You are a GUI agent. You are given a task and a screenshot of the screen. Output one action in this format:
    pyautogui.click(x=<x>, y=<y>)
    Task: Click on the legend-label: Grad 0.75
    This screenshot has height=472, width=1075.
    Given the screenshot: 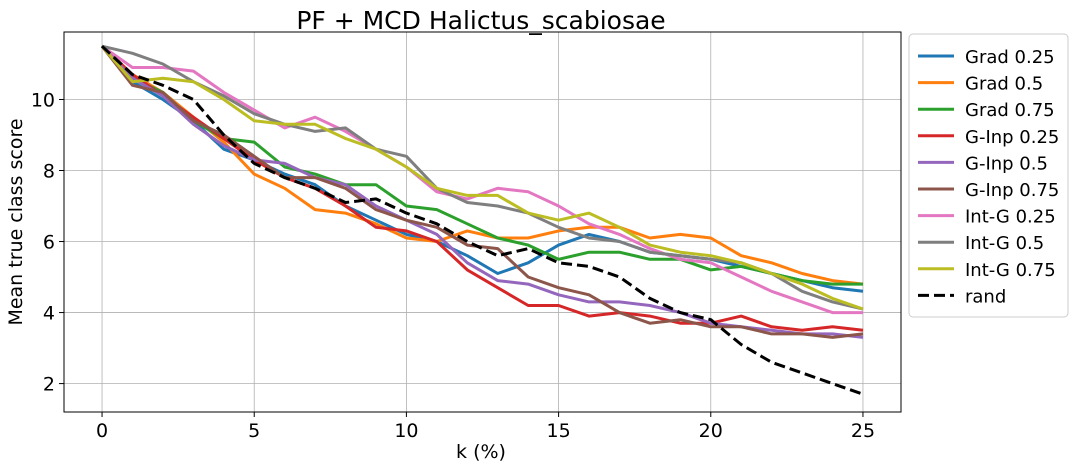 What is the action you would take?
    pyautogui.click(x=1010, y=110)
    